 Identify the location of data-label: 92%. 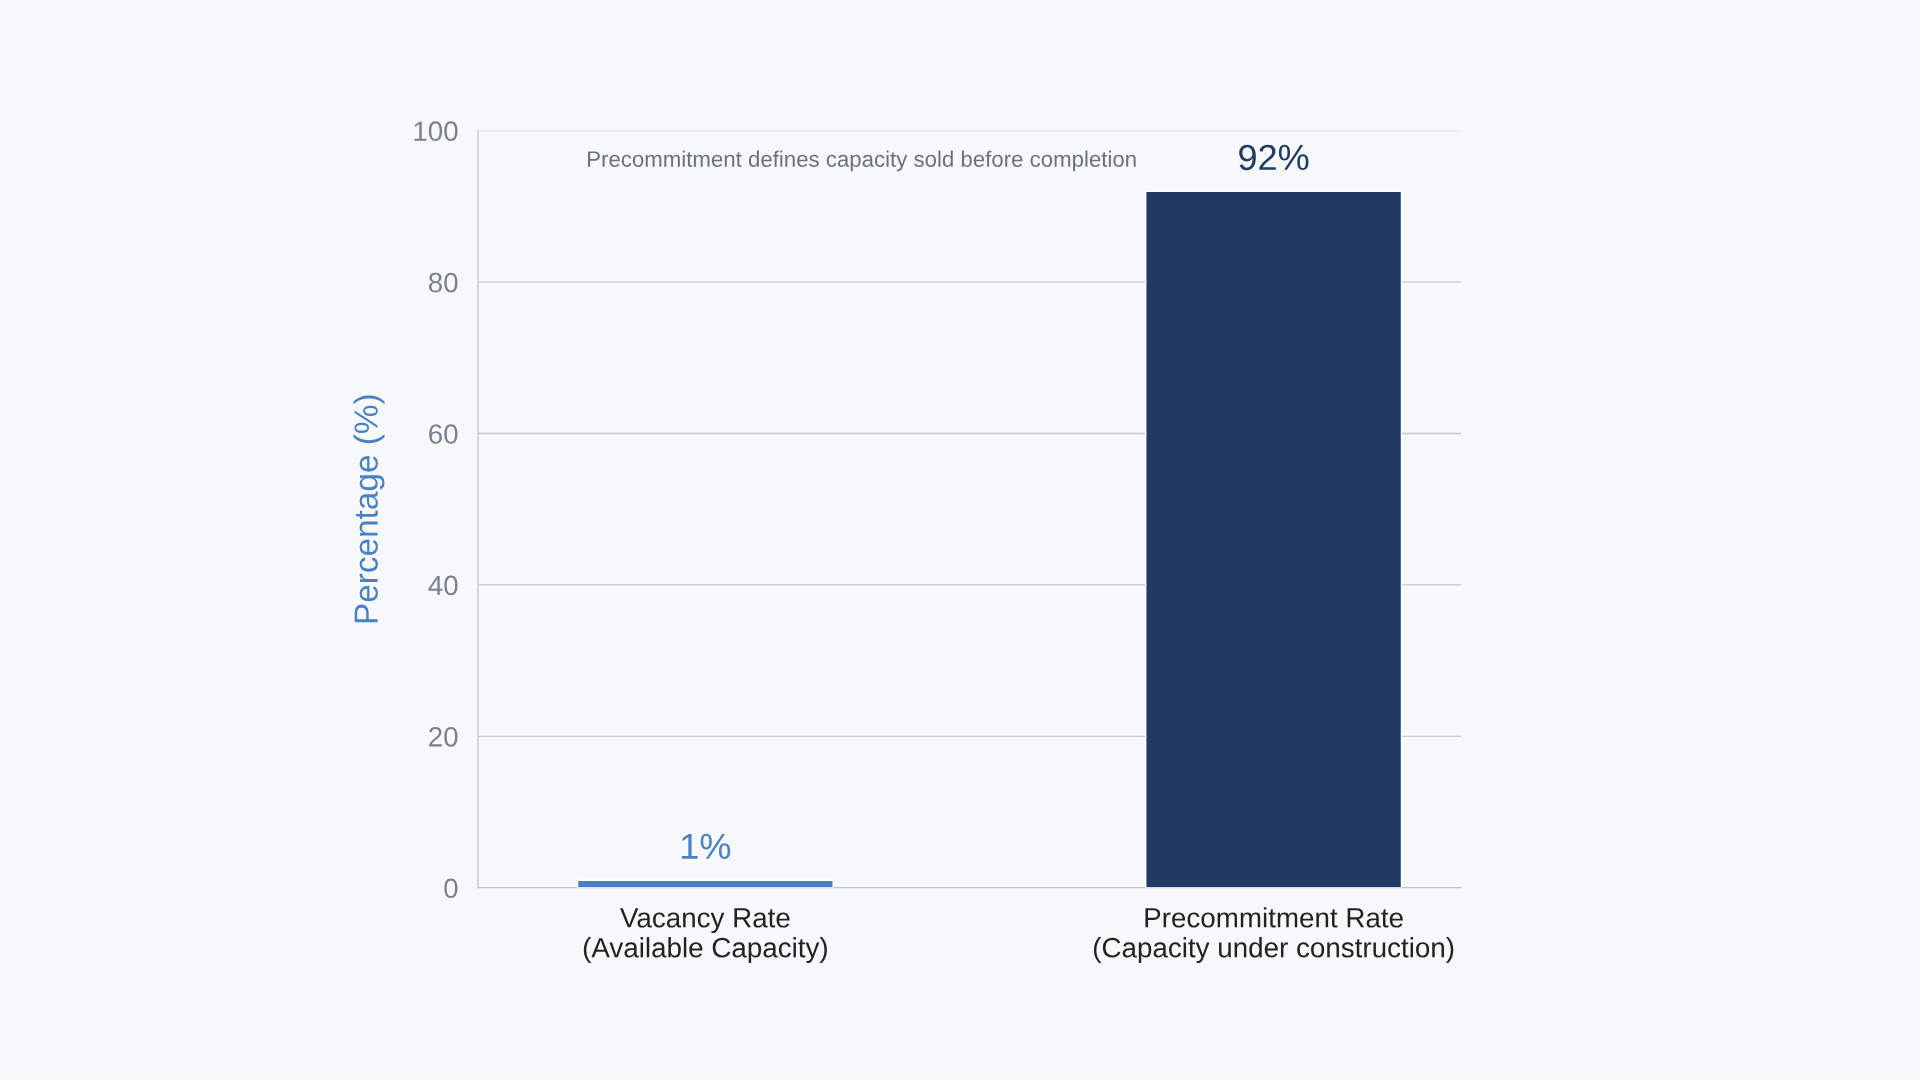
(1274, 157).